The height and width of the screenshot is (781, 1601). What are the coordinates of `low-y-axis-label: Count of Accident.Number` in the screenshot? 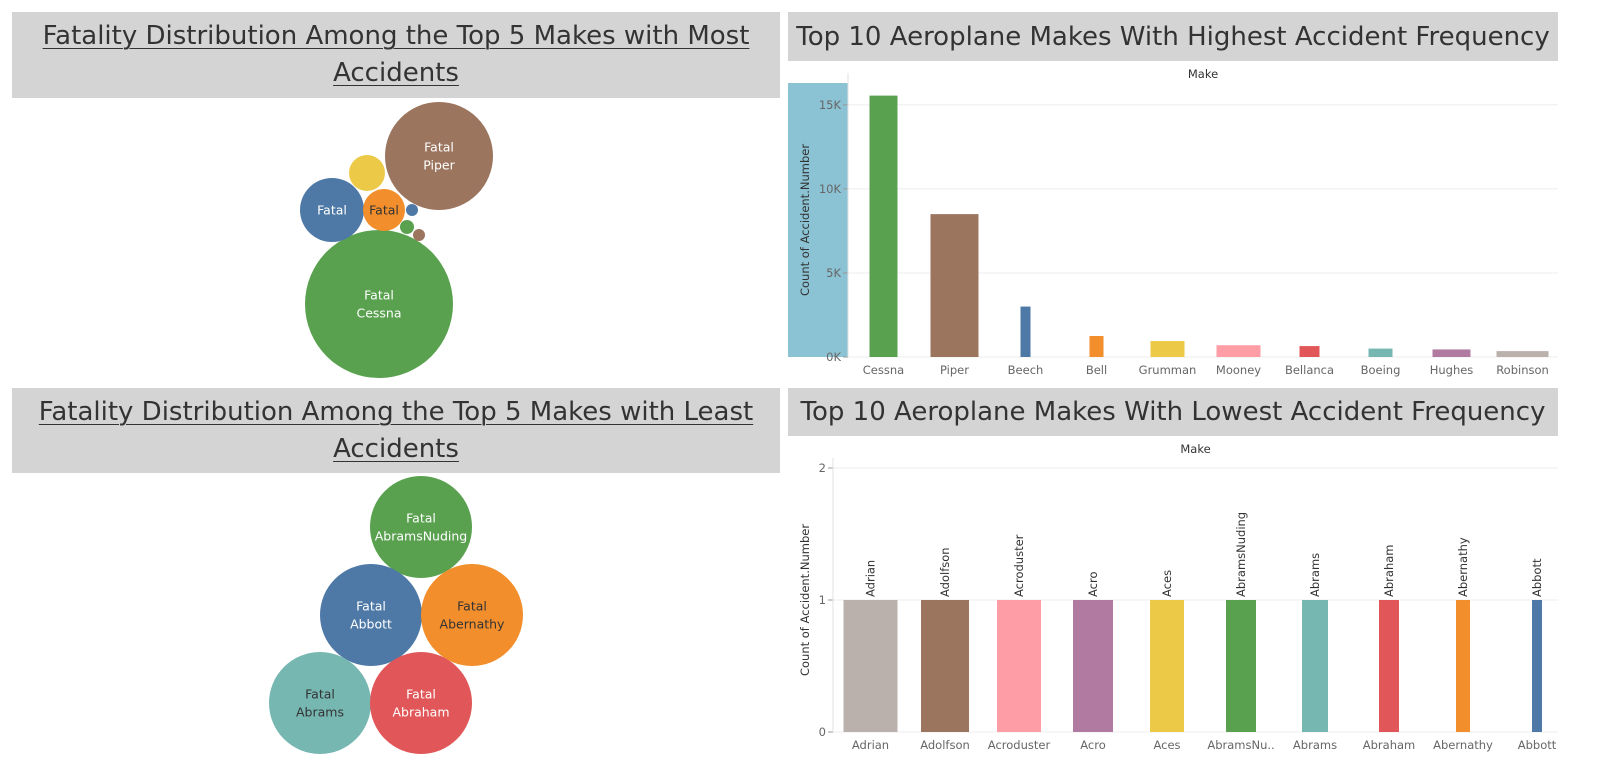 It's located at (805, 600).